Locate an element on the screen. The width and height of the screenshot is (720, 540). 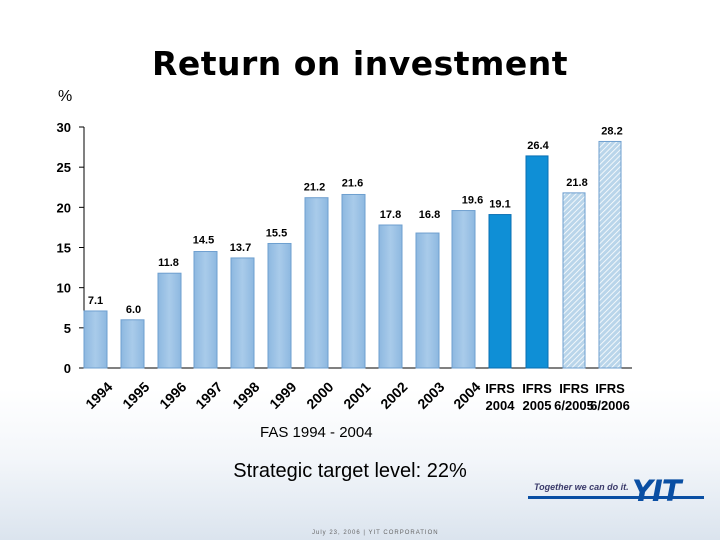
x-tick-label: 1996 is located at coordinates (172, 395).